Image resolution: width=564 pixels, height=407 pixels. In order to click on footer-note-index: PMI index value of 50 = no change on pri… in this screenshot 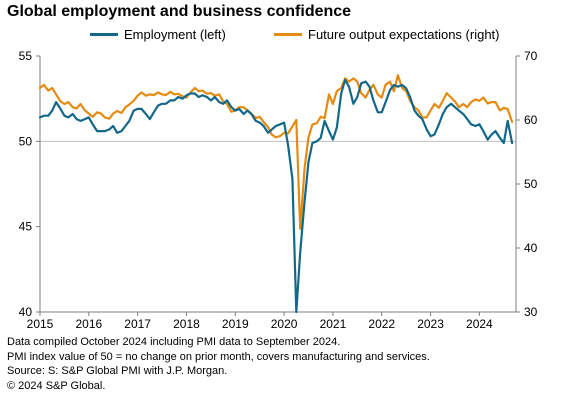, I will do `click(218, 356)`.